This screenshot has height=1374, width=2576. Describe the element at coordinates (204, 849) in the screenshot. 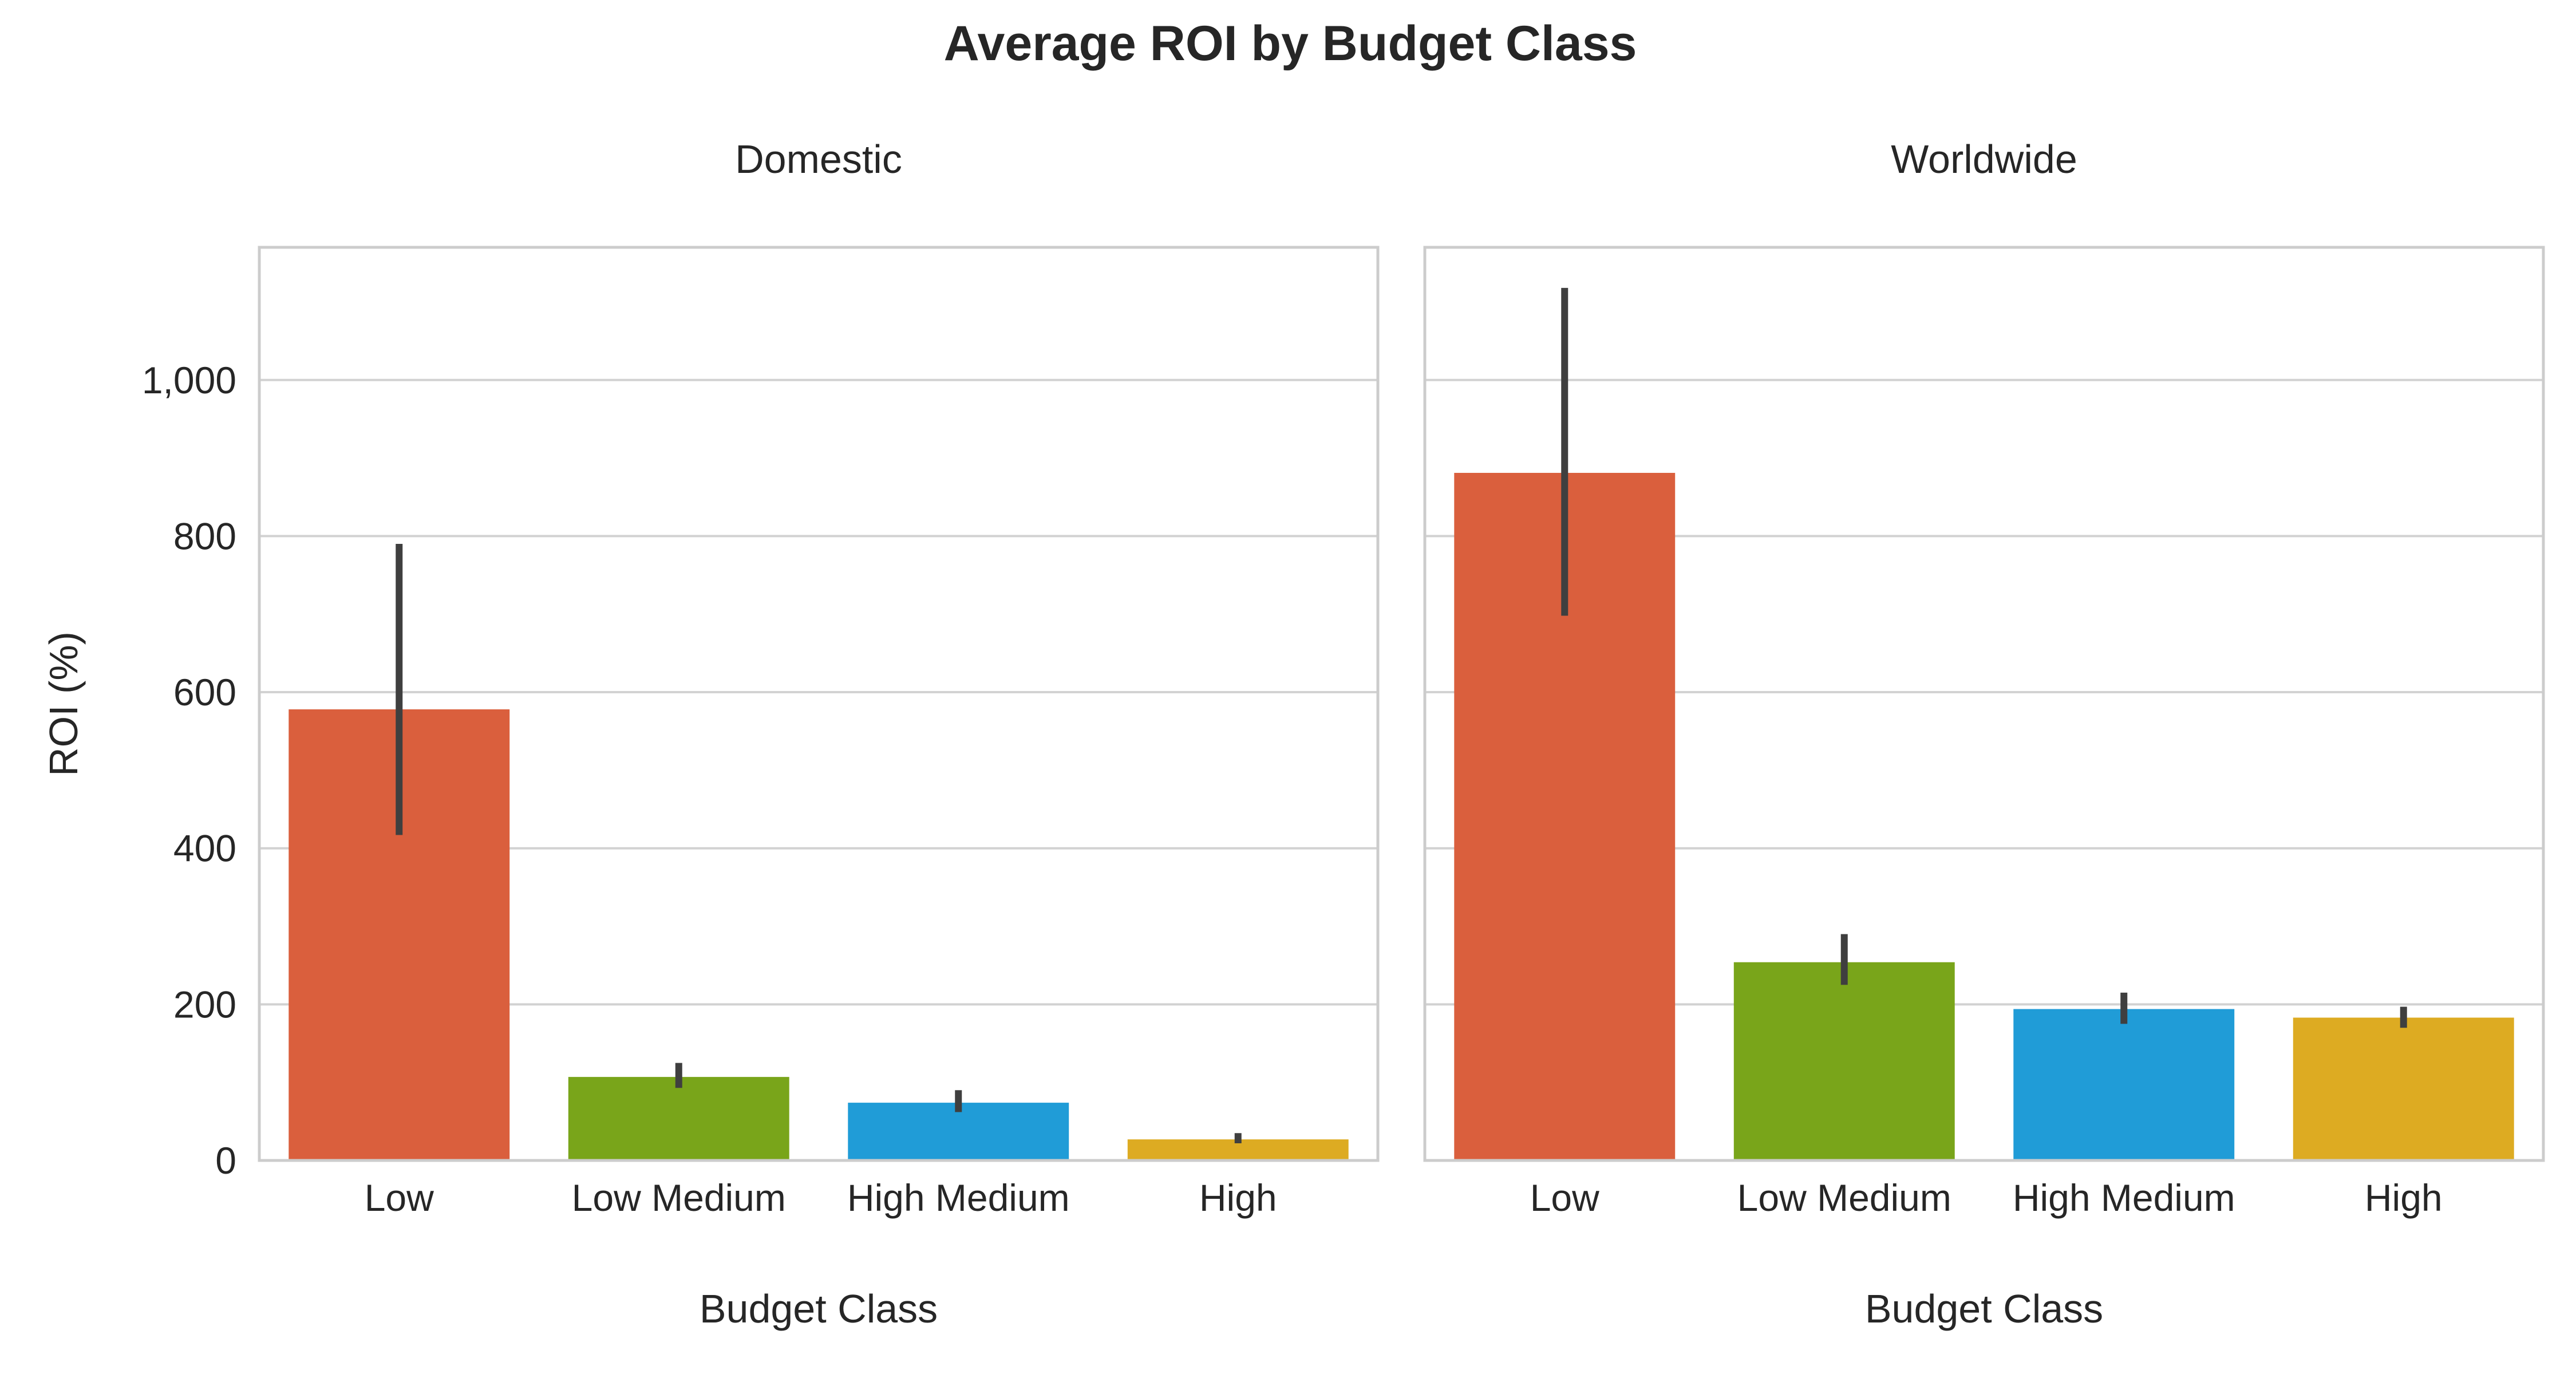

I see `y-tick-label-2: 400` at that location.